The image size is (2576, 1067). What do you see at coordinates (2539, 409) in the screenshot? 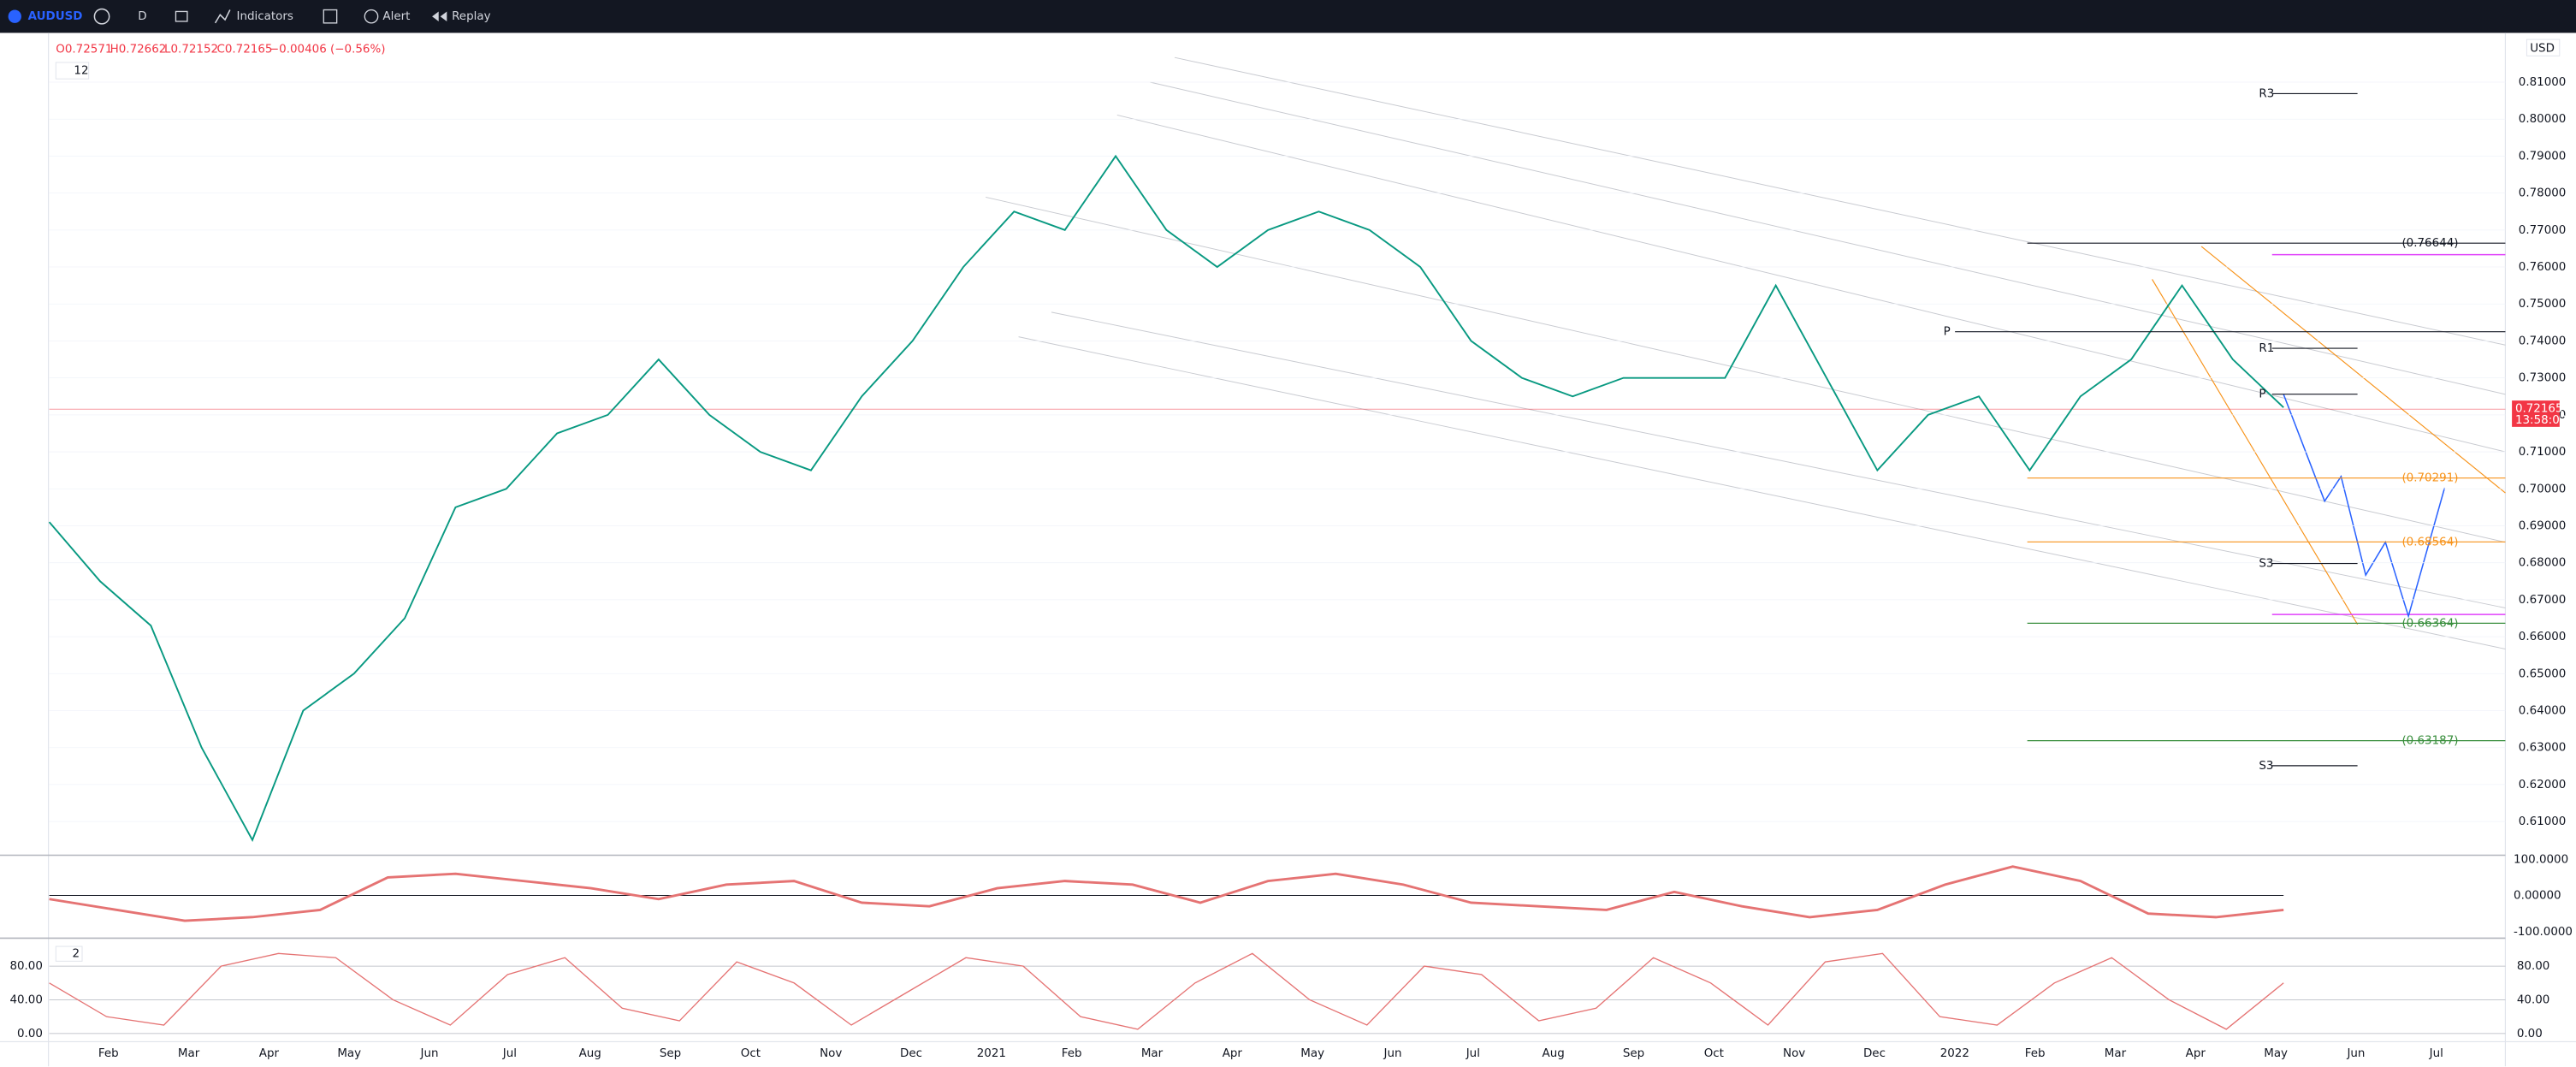
I see `last-price: 0.72165` at bounding box center [2539, 409].